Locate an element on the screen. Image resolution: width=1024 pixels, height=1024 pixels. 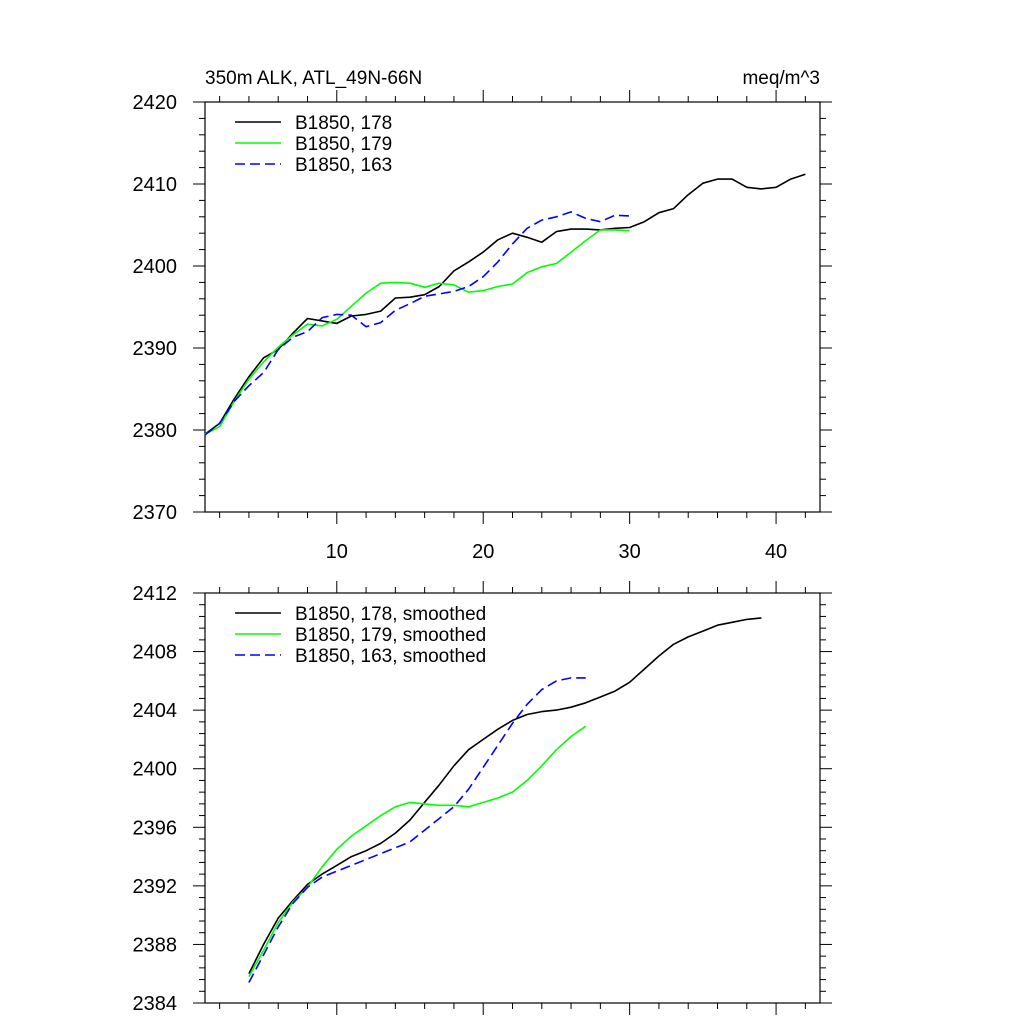
chart-title: 350m ALK, ATL_49N-66N is located at coordinates (313, 78).